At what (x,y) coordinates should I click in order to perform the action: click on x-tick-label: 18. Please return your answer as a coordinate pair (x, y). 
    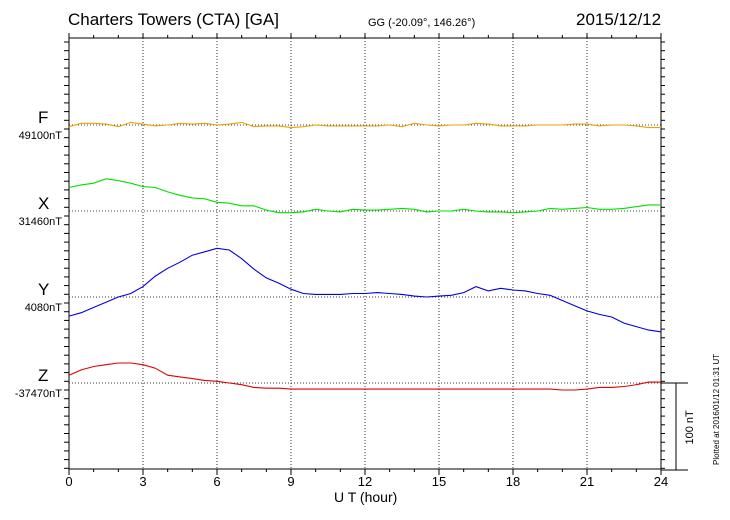
    Looking at the image, I should click on (513, 481).